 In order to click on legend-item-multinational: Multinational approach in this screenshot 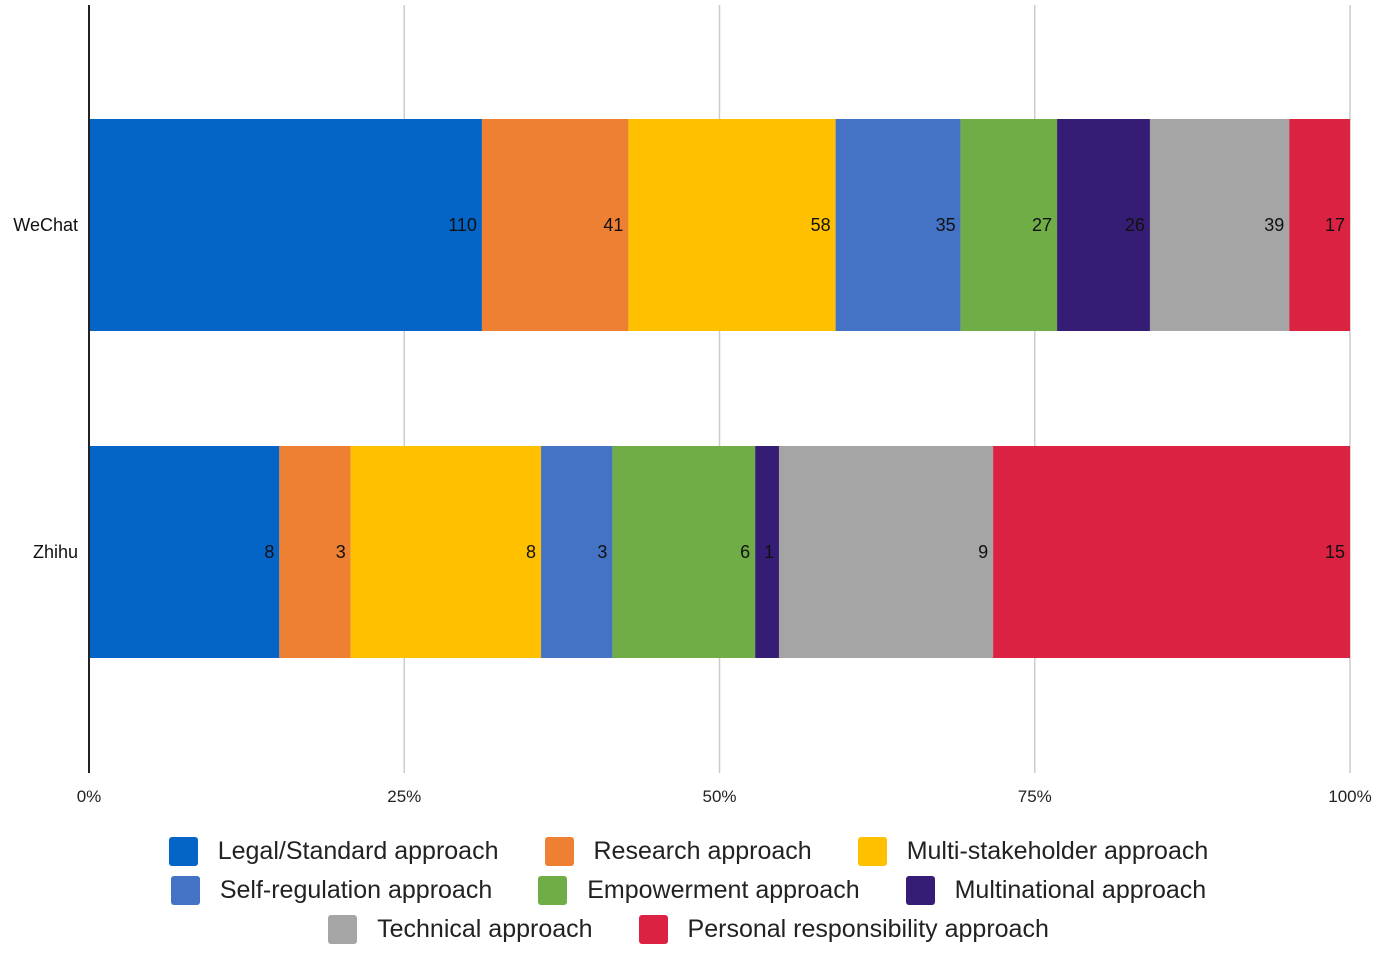, I will do `click(1056, 890)`.